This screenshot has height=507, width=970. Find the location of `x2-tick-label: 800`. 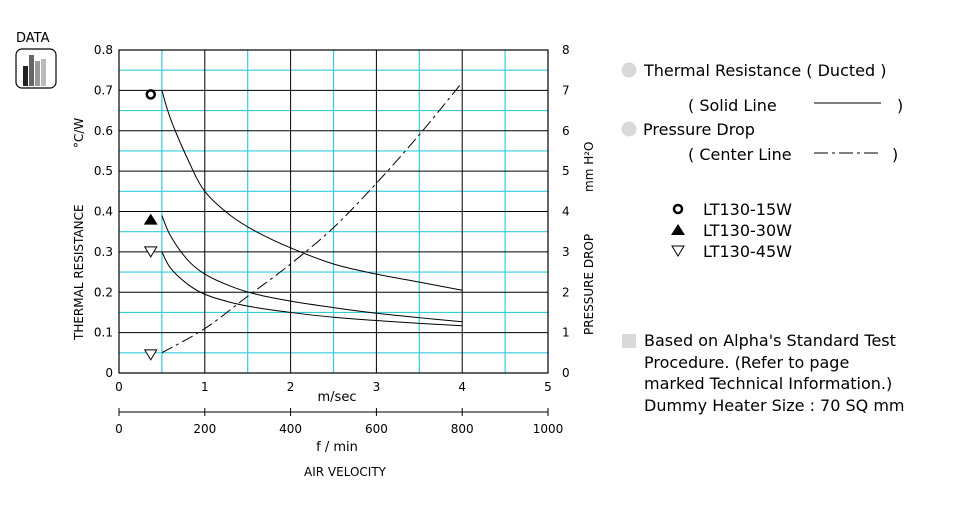

x2-tick-label: 800 is located at coordinates (462, 429).